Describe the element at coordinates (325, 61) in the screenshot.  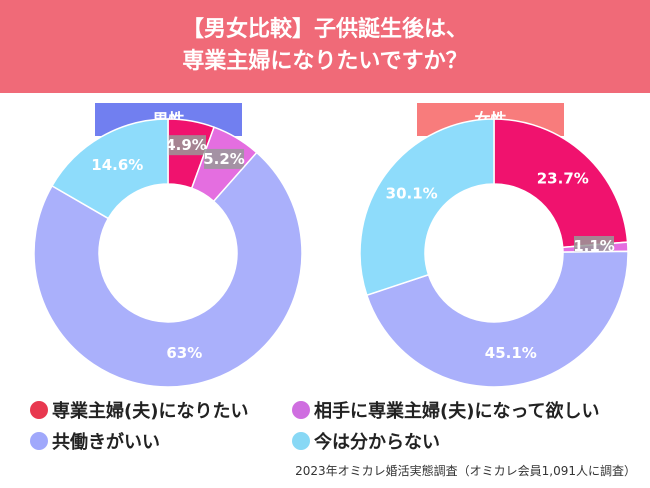
I see `title-line-2: 専業主婦になりたいですか？` at that location.